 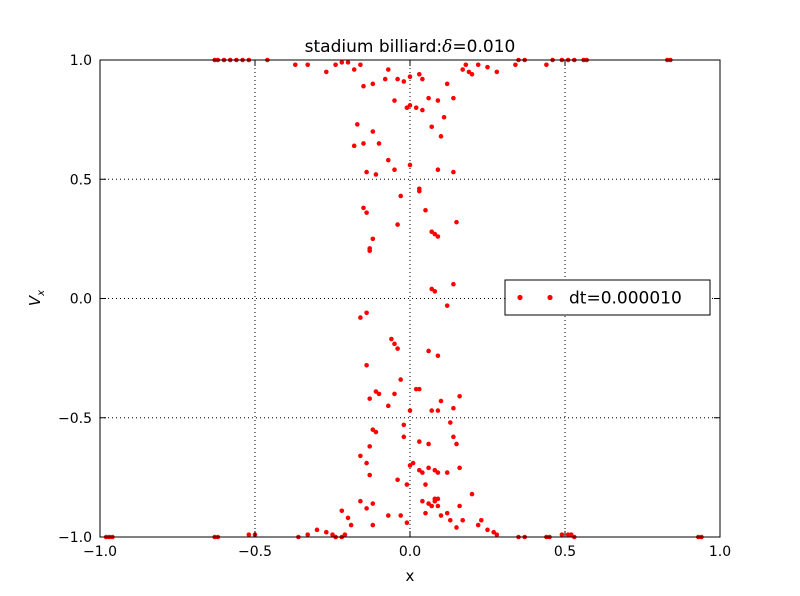 What do you see at coordinates (75, 419) in the screenshot?
I see `y-tick-label: −0.5` at bounding box center [75, 419].